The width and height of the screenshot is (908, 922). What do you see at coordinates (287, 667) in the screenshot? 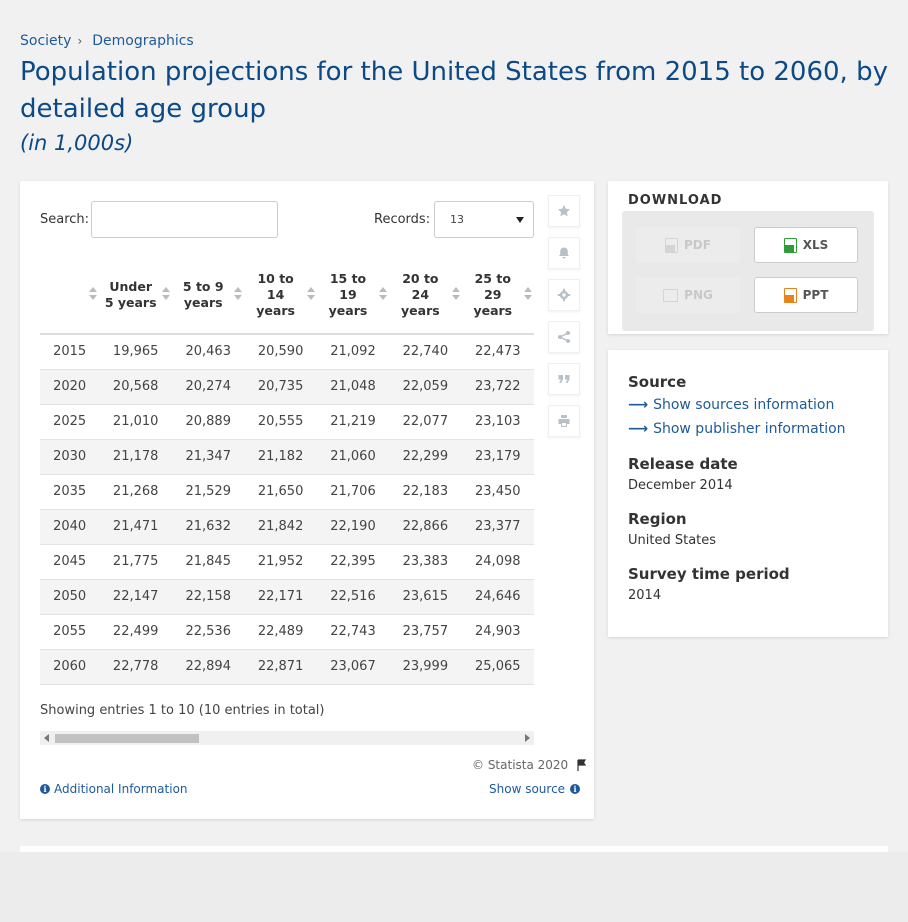
I see `table-row: 2060 22,778 22,894 22,871 23,067 23,999 25,065` at bounding box center [287, 667].